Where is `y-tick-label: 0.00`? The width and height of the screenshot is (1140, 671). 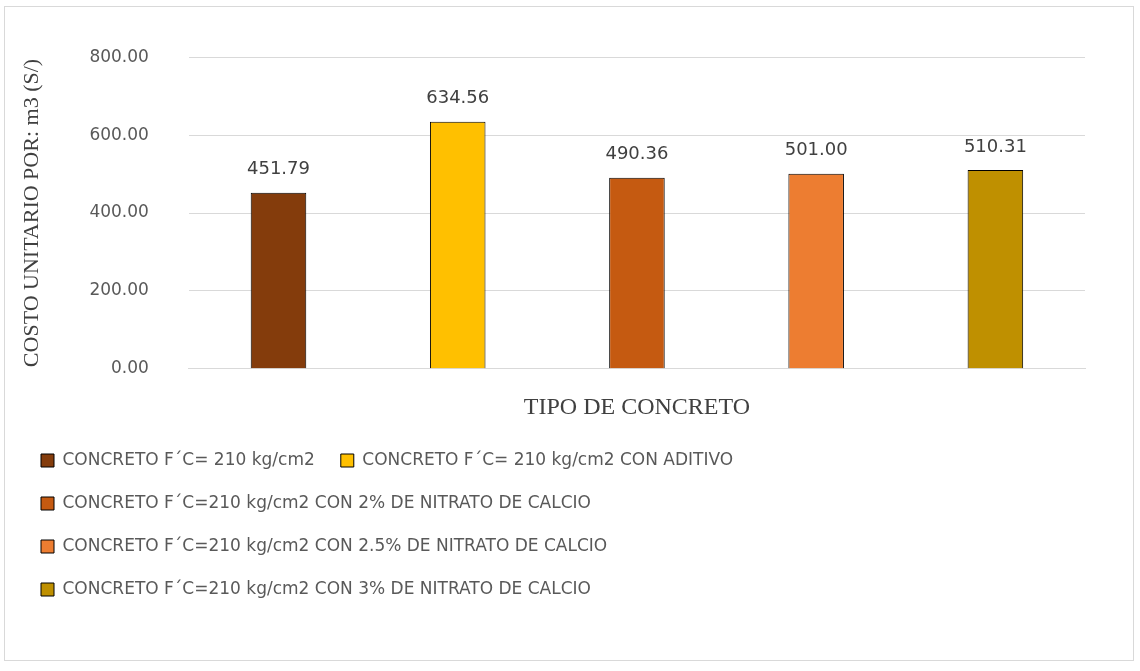 y-tick-label: 0.00 is located at coordinates (130, 367).